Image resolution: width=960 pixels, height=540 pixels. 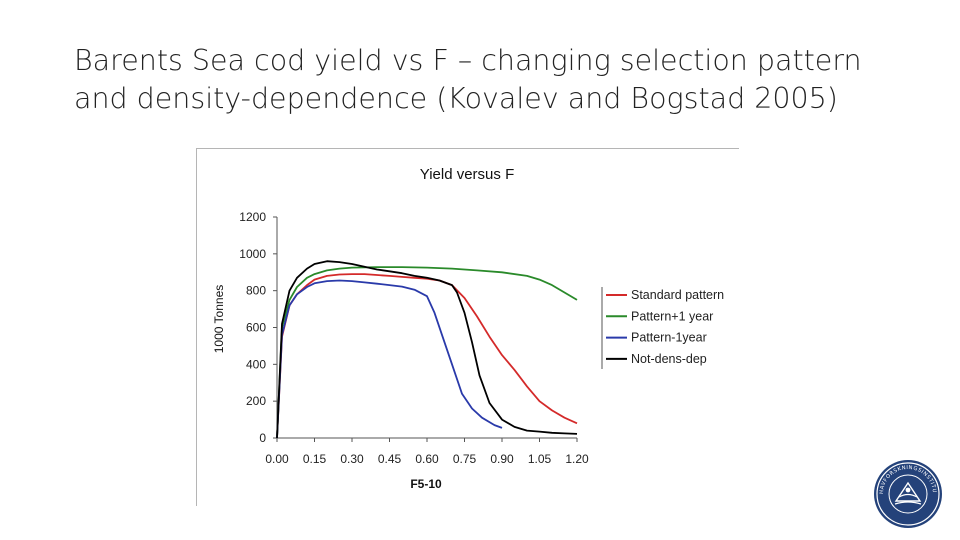 I want to click on y-tick-label: 200, so click(x=256, y=401).